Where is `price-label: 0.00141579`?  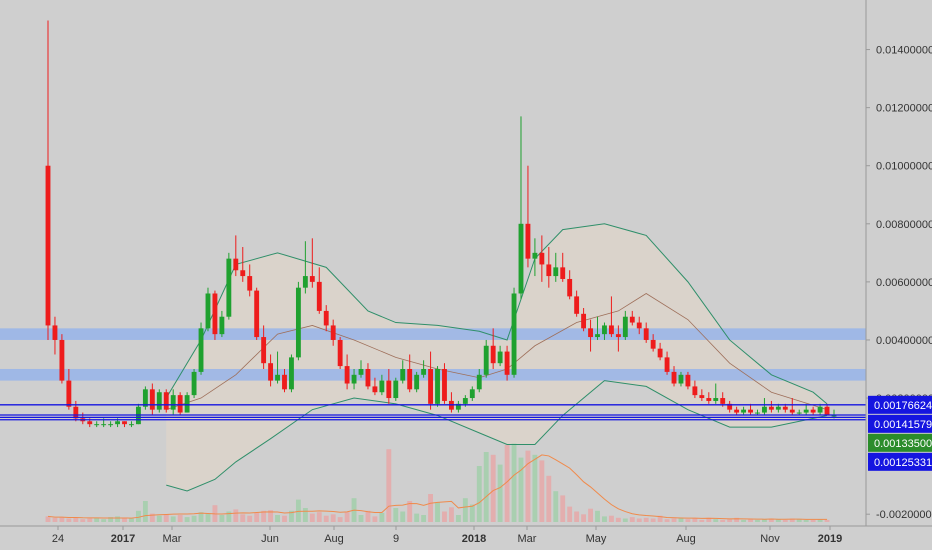 price-label: 0.00141579 is located at coordinates (900, 423).